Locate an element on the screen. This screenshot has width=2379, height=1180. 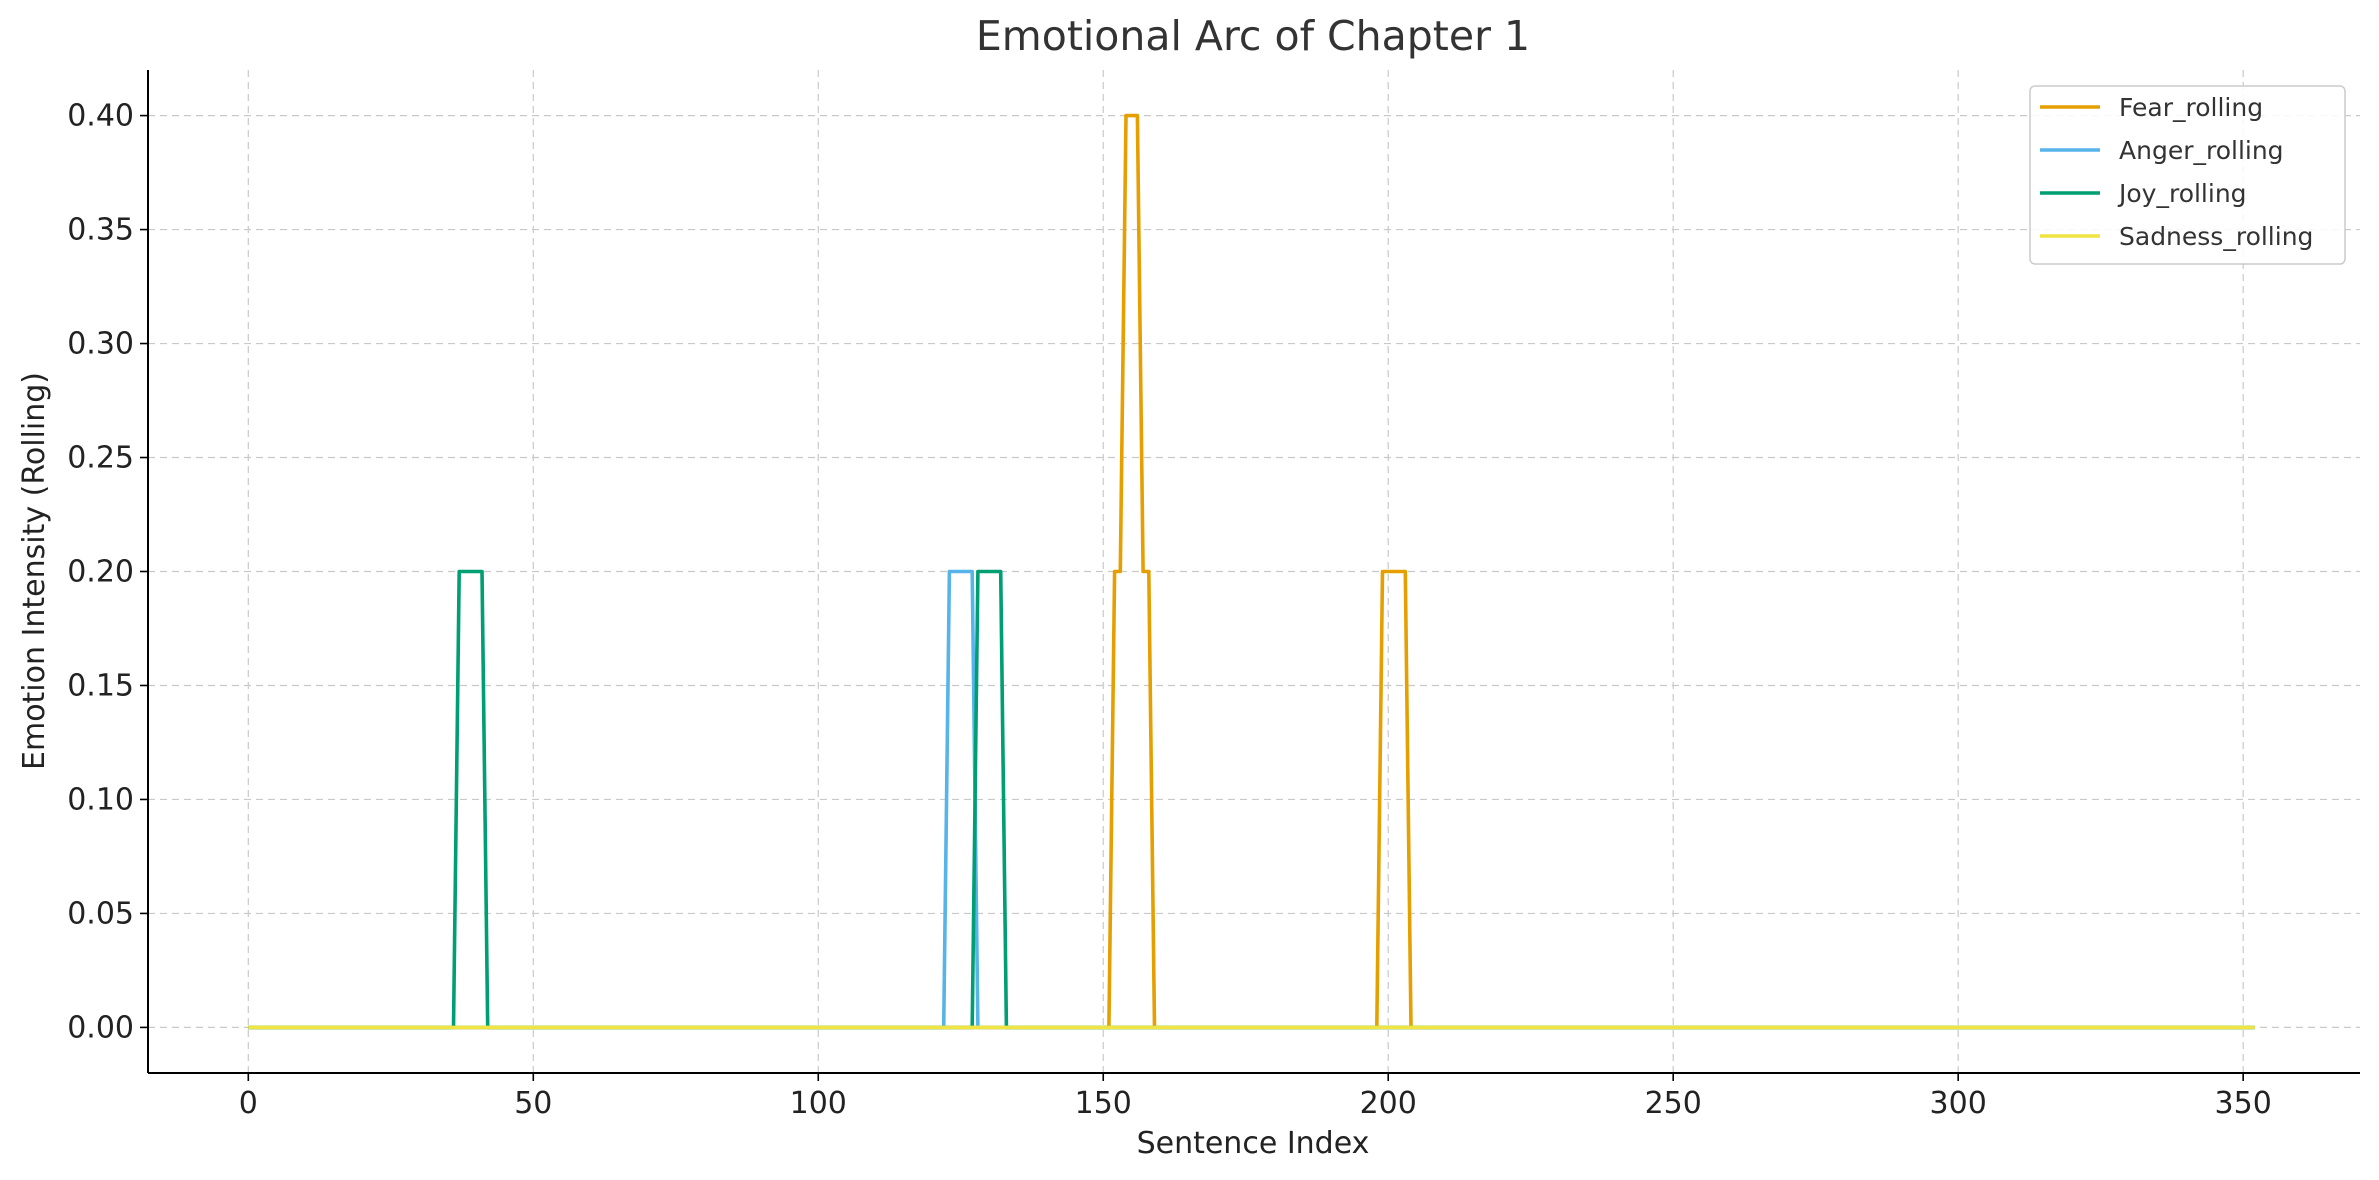
x-tick-label: 150 is located at coordinates (1103, 1103).